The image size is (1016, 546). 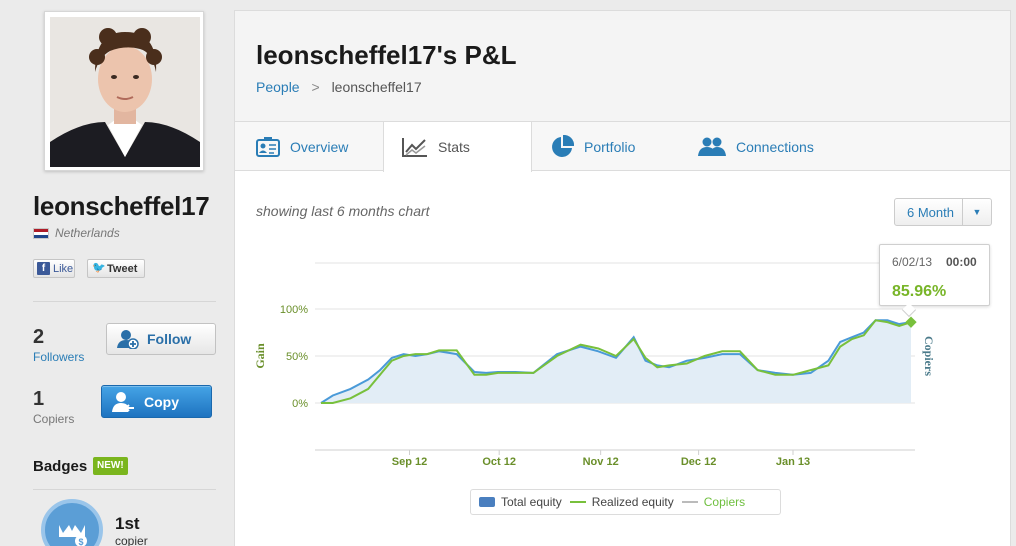 What do you see at coordinates (41, 233) in the screenshot?
I see `netherlands-flag-icon` at bounding box center [41, 233].